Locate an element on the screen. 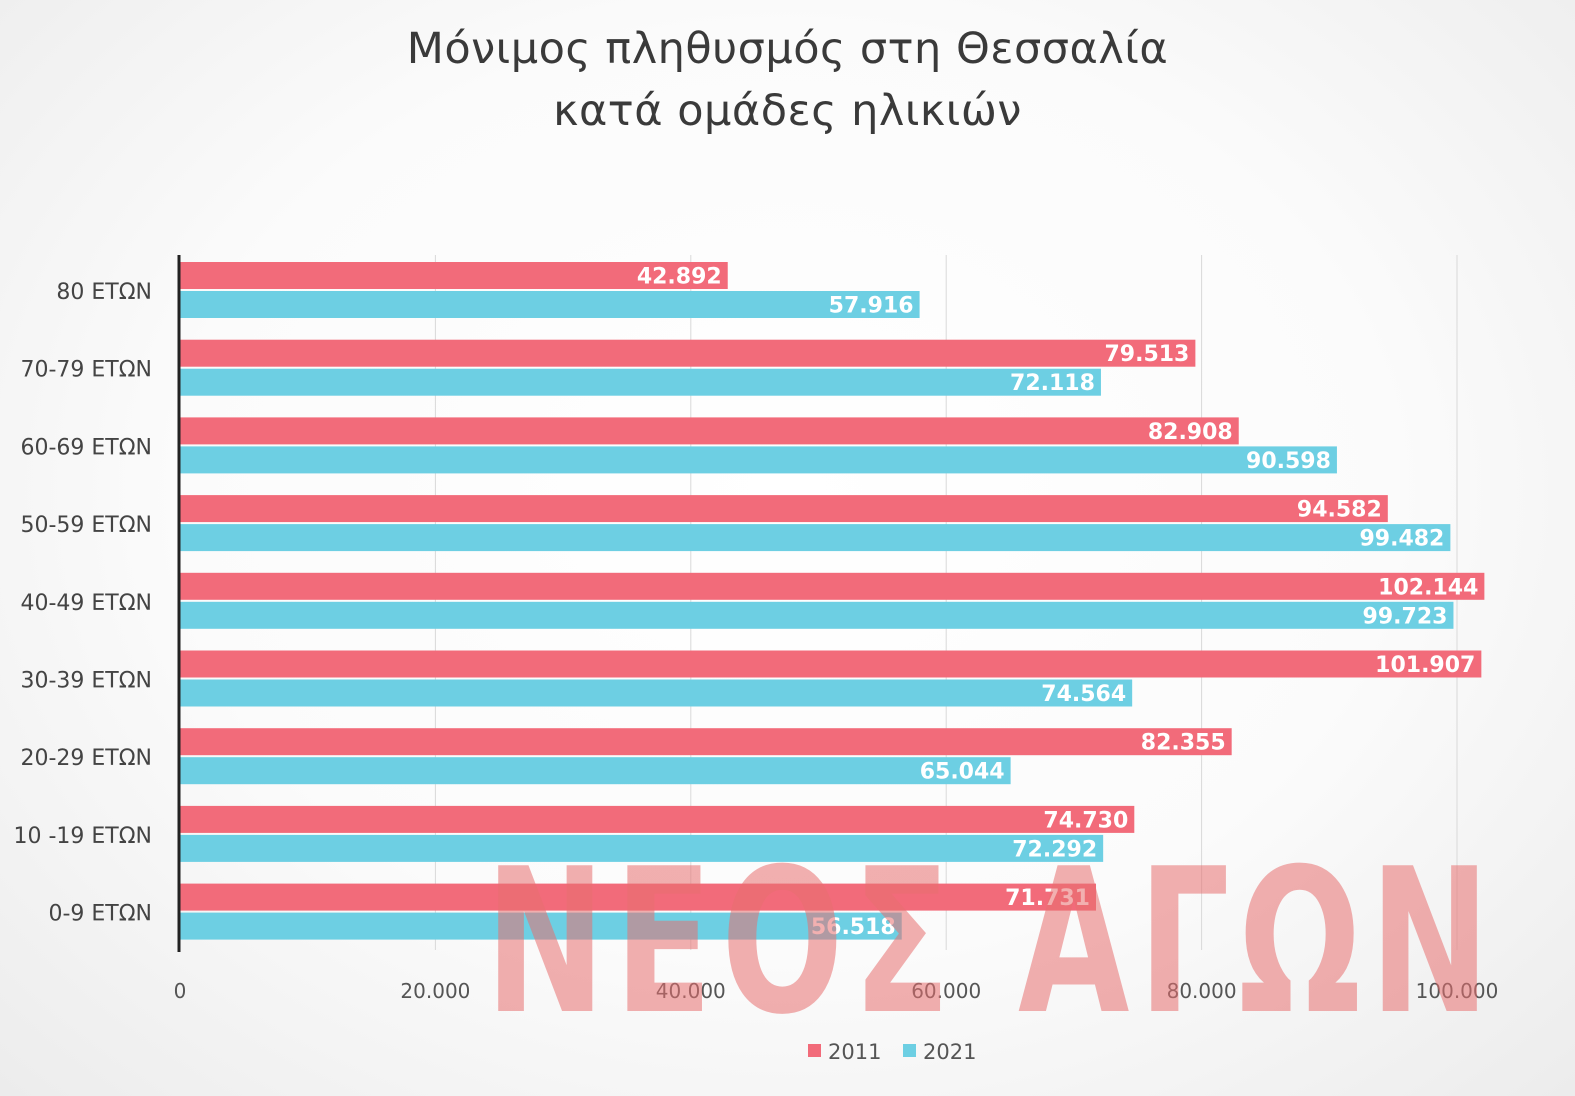  x-tick-label: 20.000 is located at coordinates (435, 991).